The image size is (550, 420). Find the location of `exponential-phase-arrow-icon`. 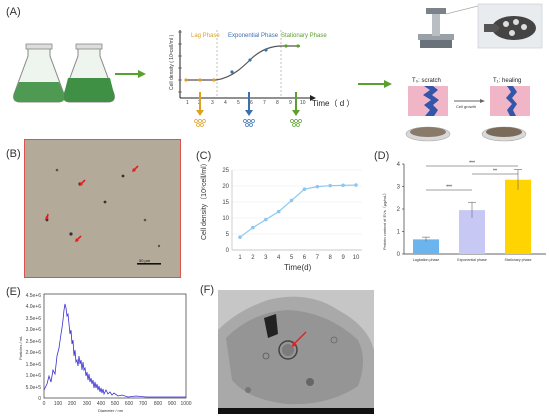

exponential-phase-arrow-icon is located at coordinates (249, 109).